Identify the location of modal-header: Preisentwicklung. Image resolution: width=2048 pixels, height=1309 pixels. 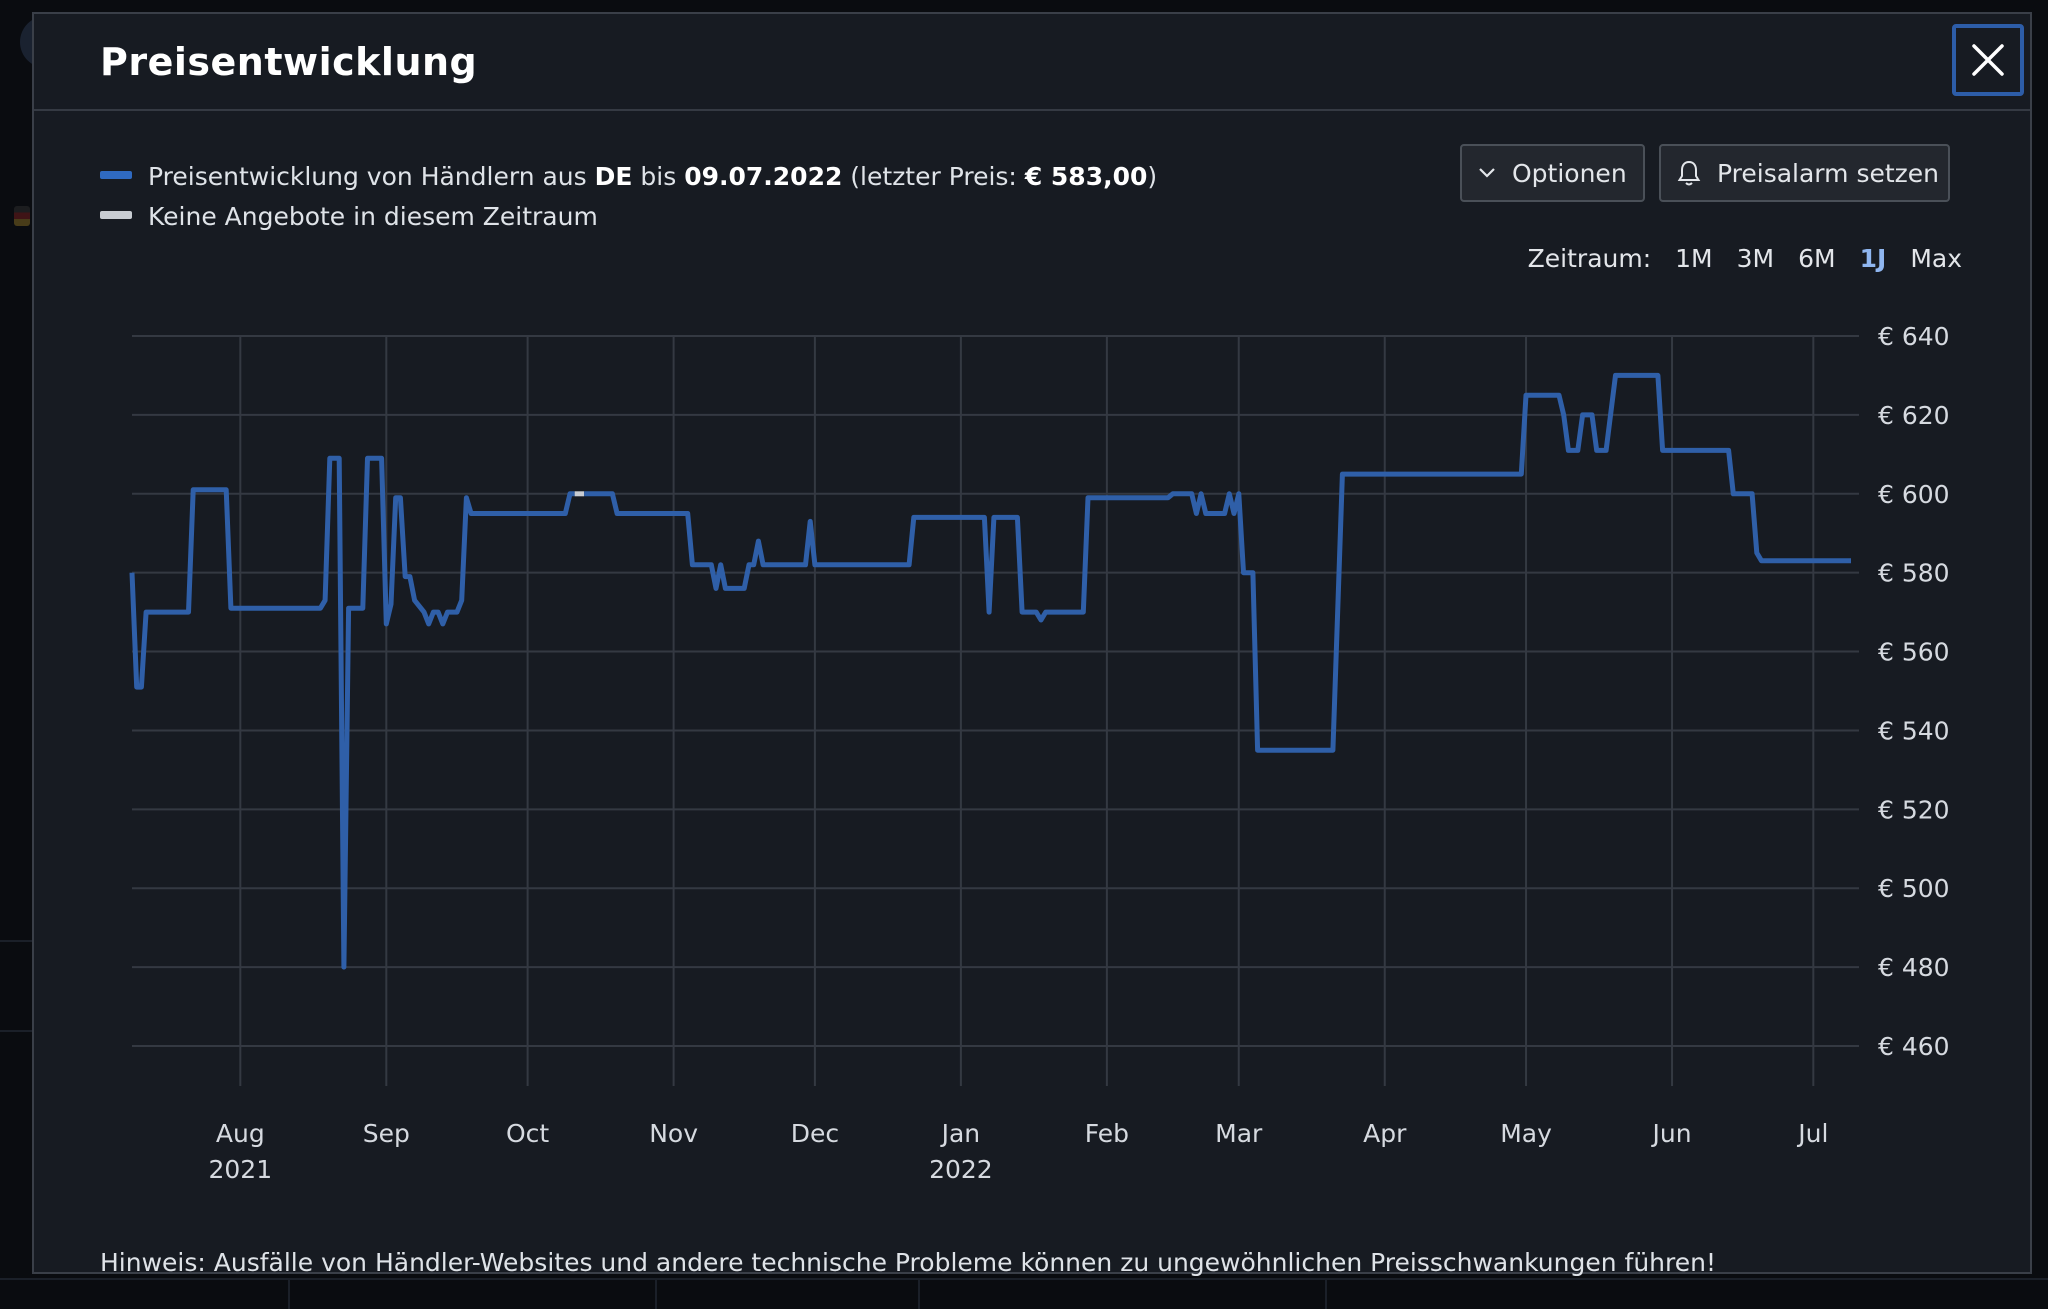
(1032, 62).